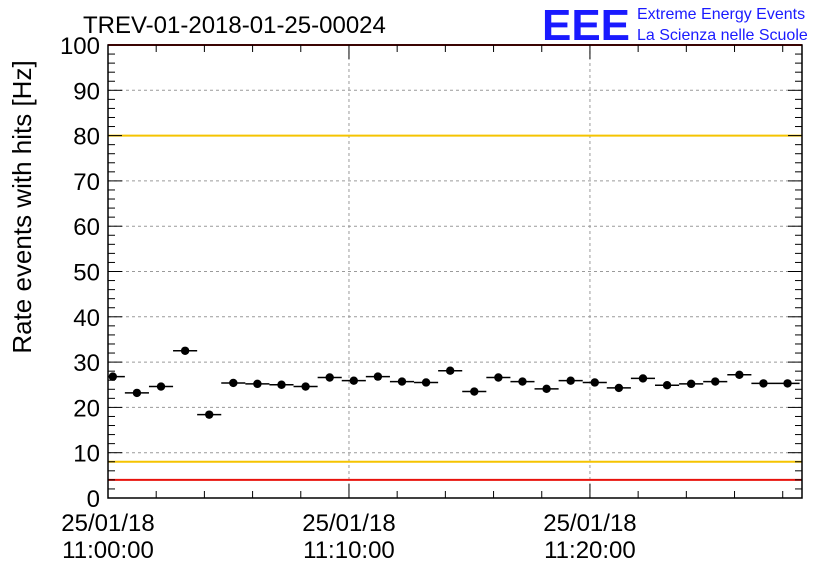 The height and width of the screenshot is (572, 836). What do you see at coordinates (86, 363) in the screenshot?
I see `y-tick-label: 30` at bounding box center [86, 363].